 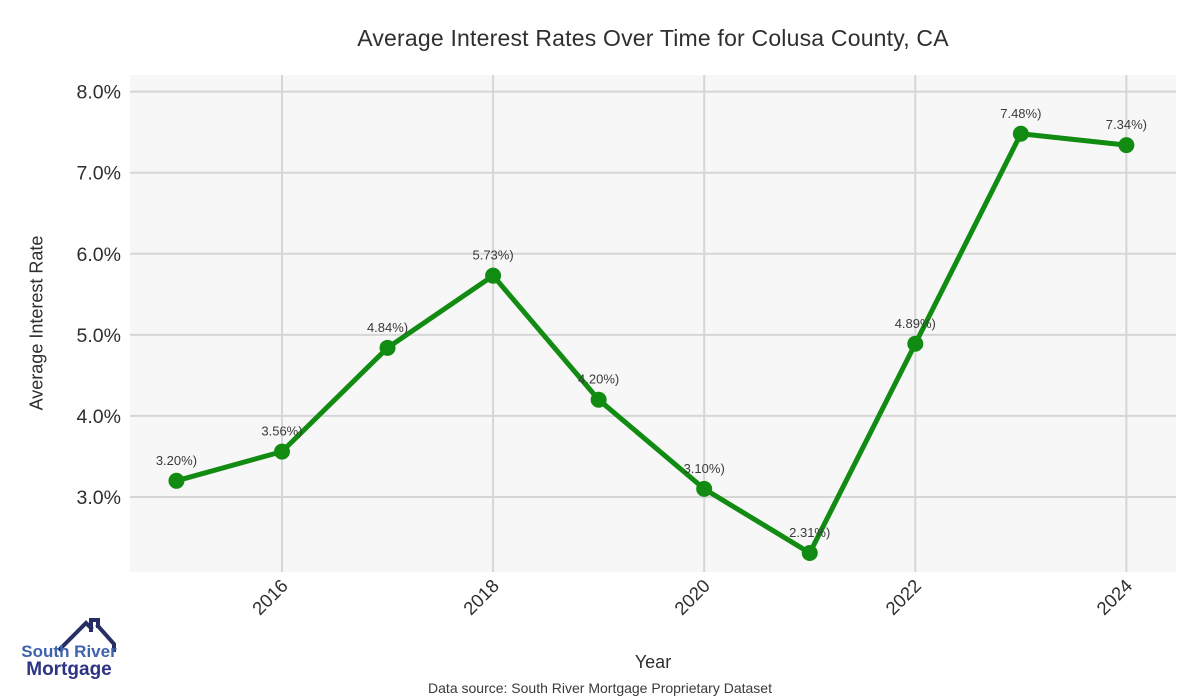 I want to click on y-tick-label: 6.0%, so click(x=99, y=255).